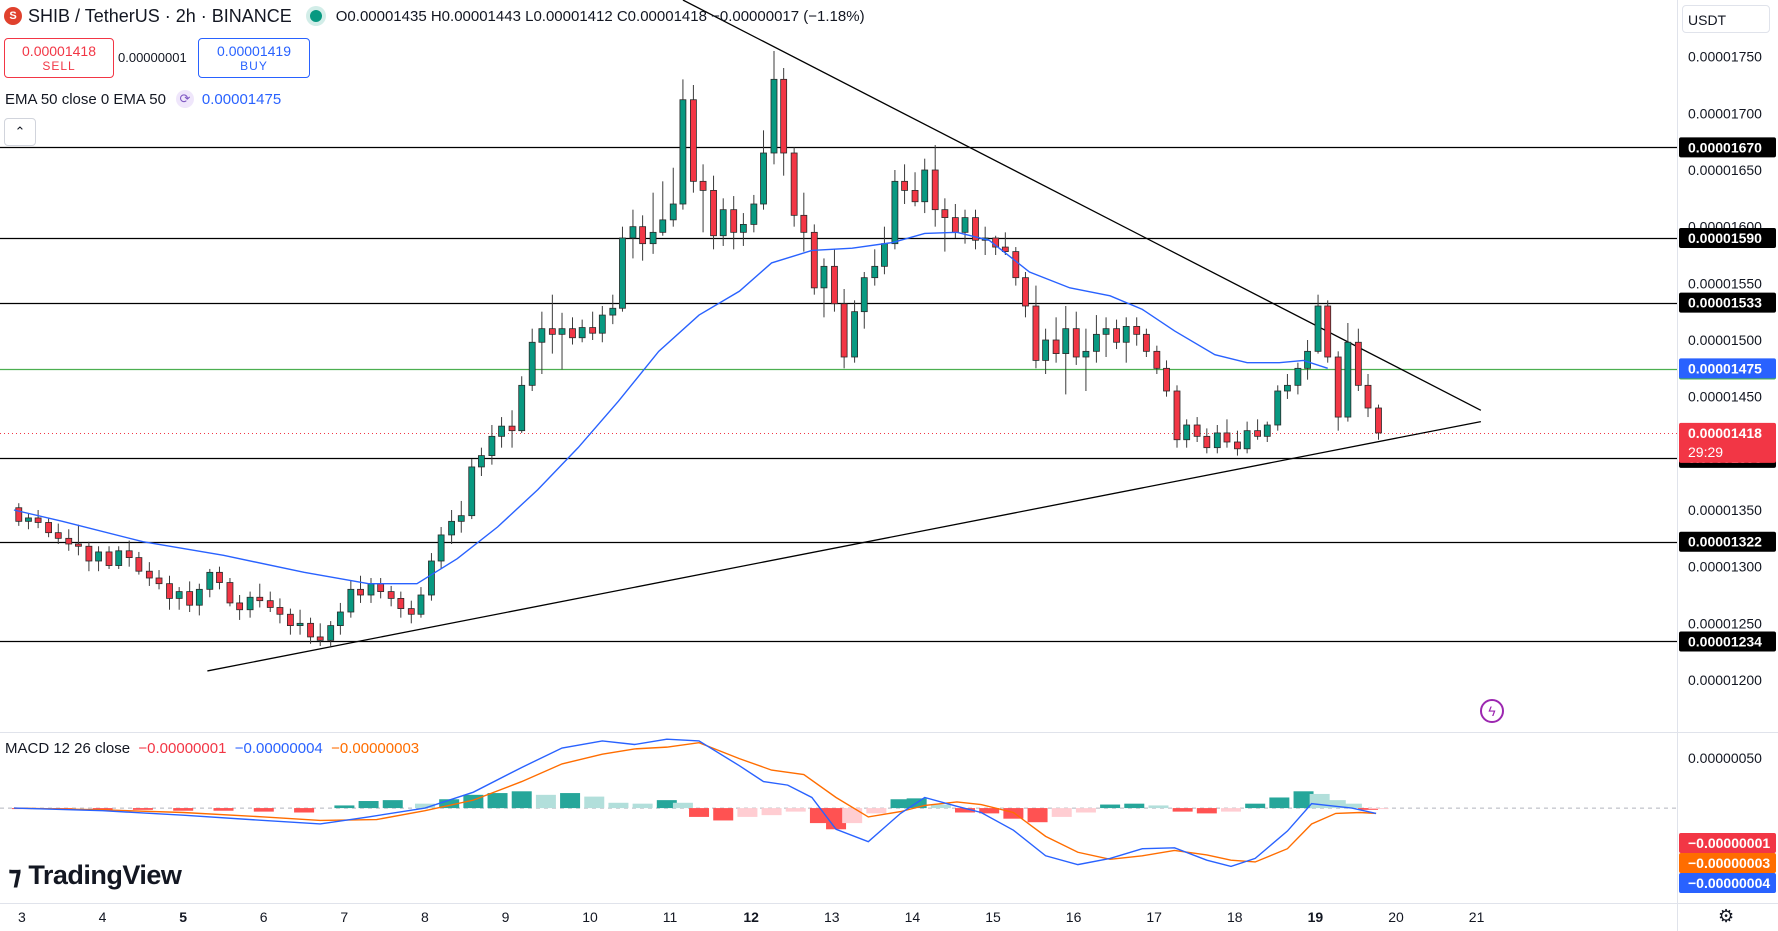  I want to click on time-tick-label: 5, so click(183, 917).